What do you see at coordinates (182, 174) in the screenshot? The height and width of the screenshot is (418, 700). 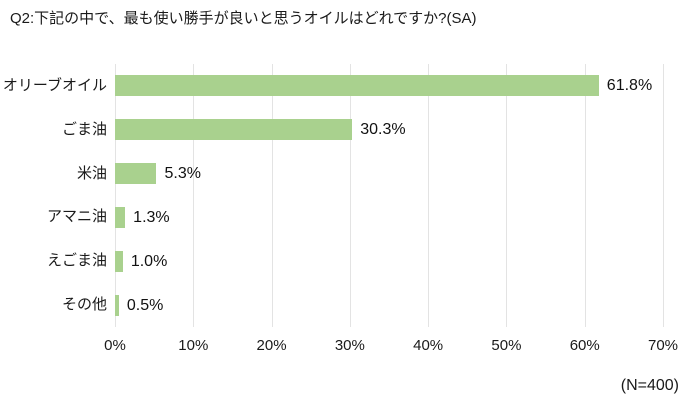 I see `value-label: 5.3%` at bounding box center [182, 174].